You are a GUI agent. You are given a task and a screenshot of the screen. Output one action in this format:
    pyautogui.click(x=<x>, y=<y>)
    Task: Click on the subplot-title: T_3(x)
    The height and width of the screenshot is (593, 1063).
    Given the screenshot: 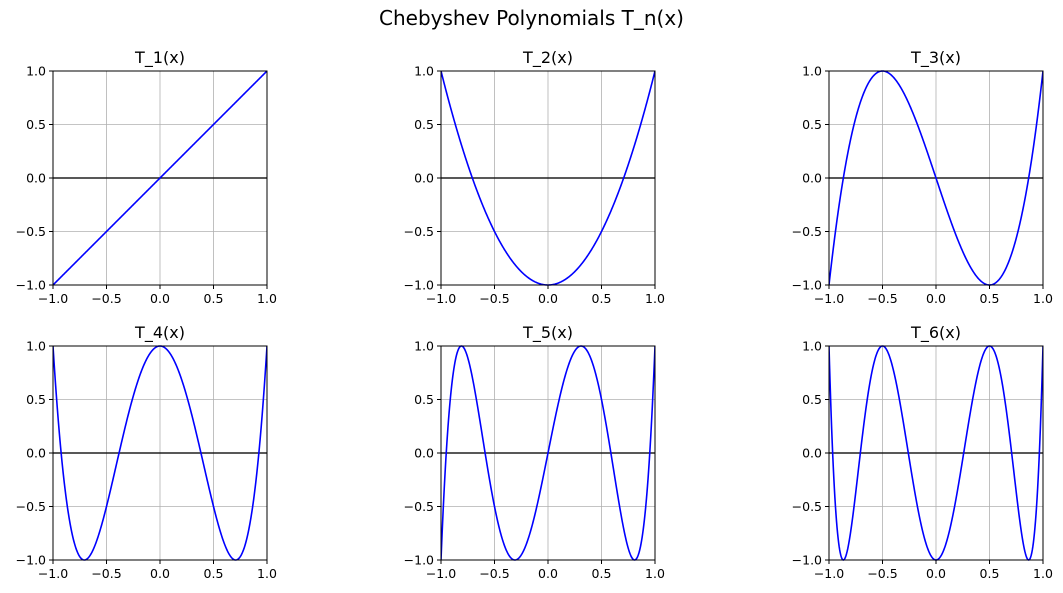 What is the action you would take?
    pyautogui.click(x=935, y=58)
    